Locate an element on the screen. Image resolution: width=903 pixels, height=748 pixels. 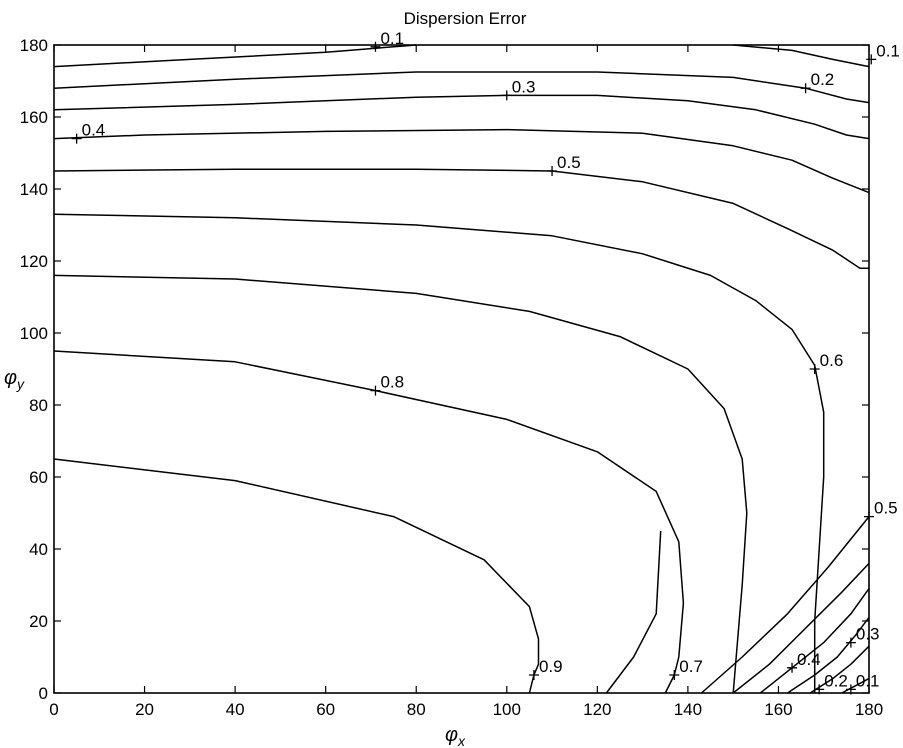
x-tick-label: 0 is located at coordinates (53, 709).